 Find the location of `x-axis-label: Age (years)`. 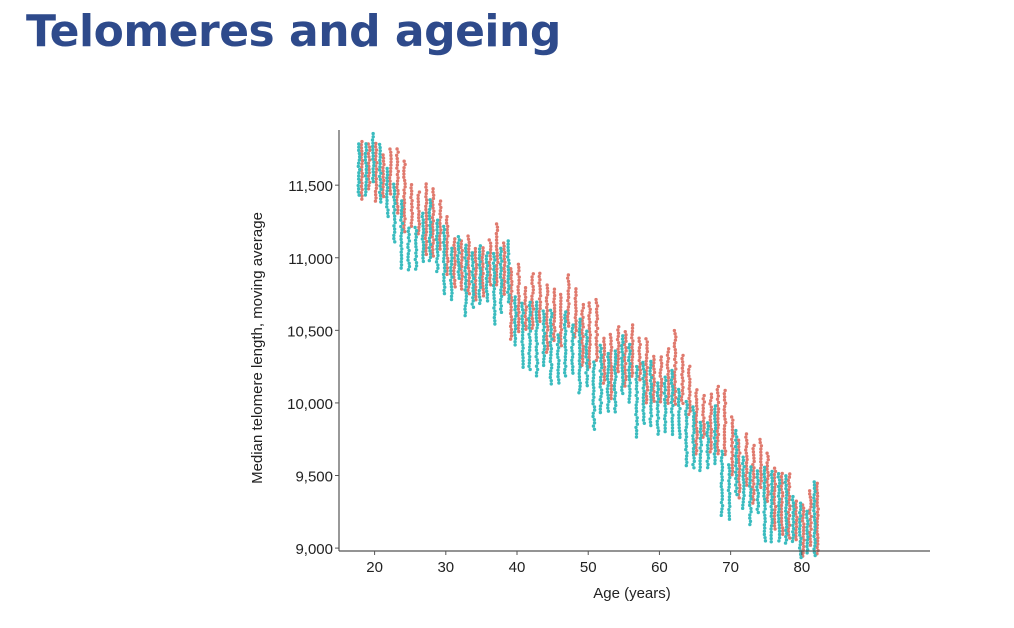

x-axis-label: Age (years) is located at coordinates (632, 593).